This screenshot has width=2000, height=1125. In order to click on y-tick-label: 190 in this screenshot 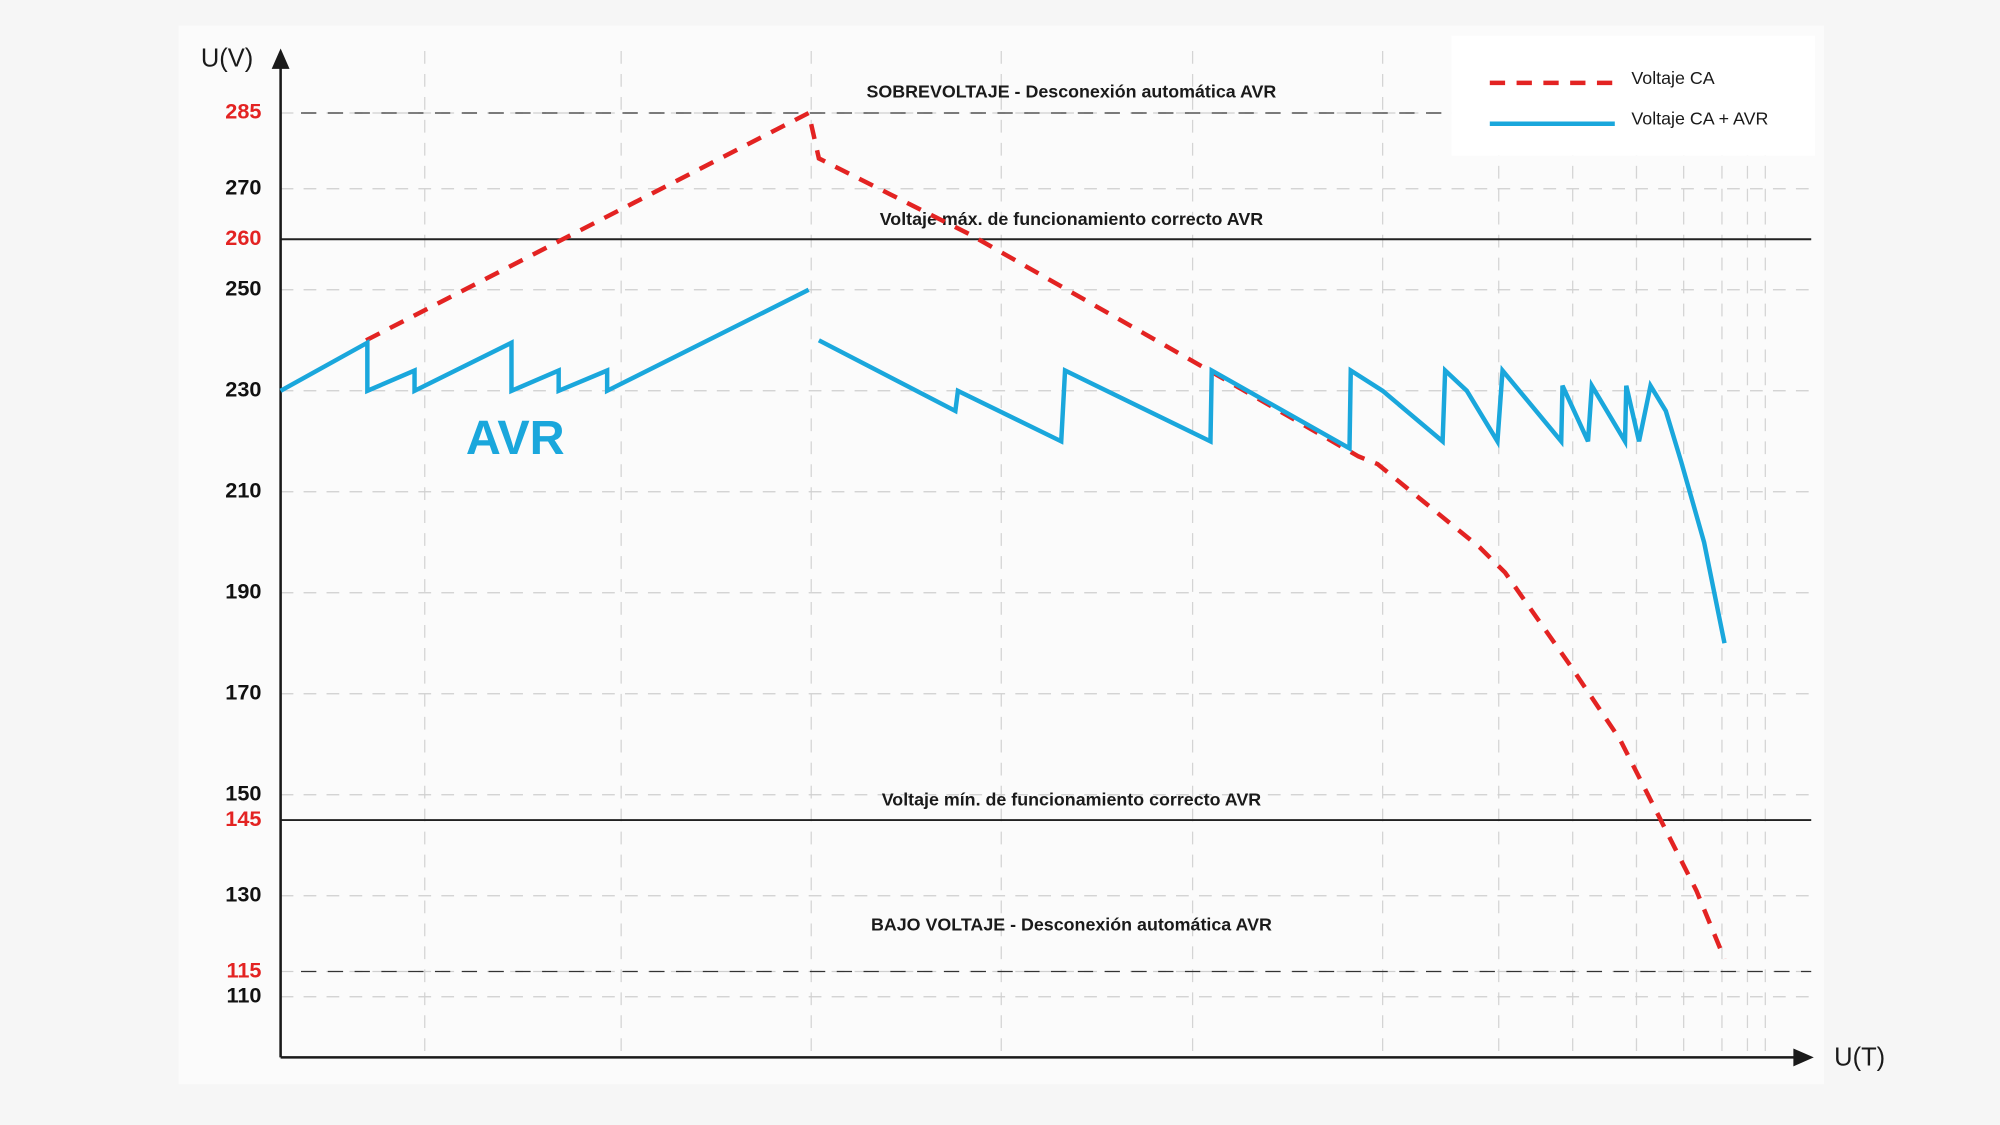, I will do `click(243, 591)`.